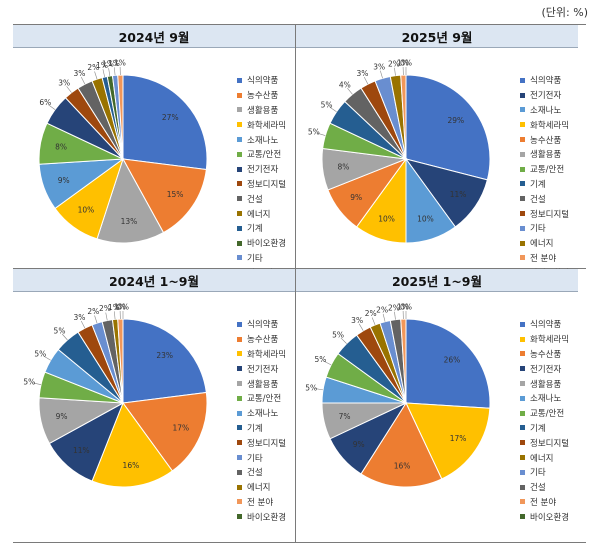  Describe the element at coordinates (261, 339) in the screenshot. I see `legend-item-농수산품: 농수산품` at that location.